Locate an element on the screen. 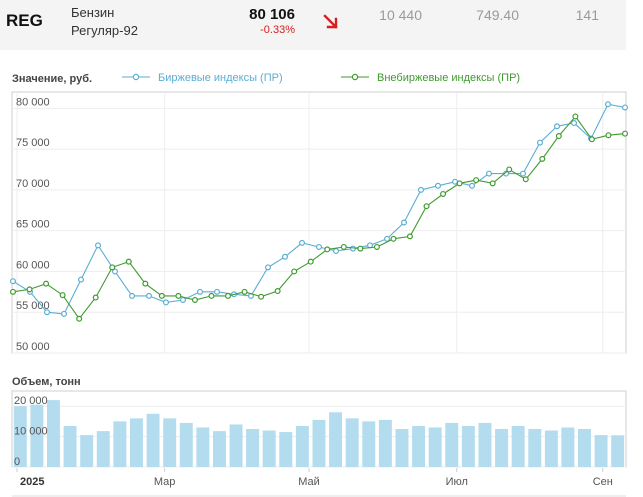 This screenshot has width=643, height=497. legend-exchange: Биржевые индексы (ПР) is located at coordinates (202, 78).